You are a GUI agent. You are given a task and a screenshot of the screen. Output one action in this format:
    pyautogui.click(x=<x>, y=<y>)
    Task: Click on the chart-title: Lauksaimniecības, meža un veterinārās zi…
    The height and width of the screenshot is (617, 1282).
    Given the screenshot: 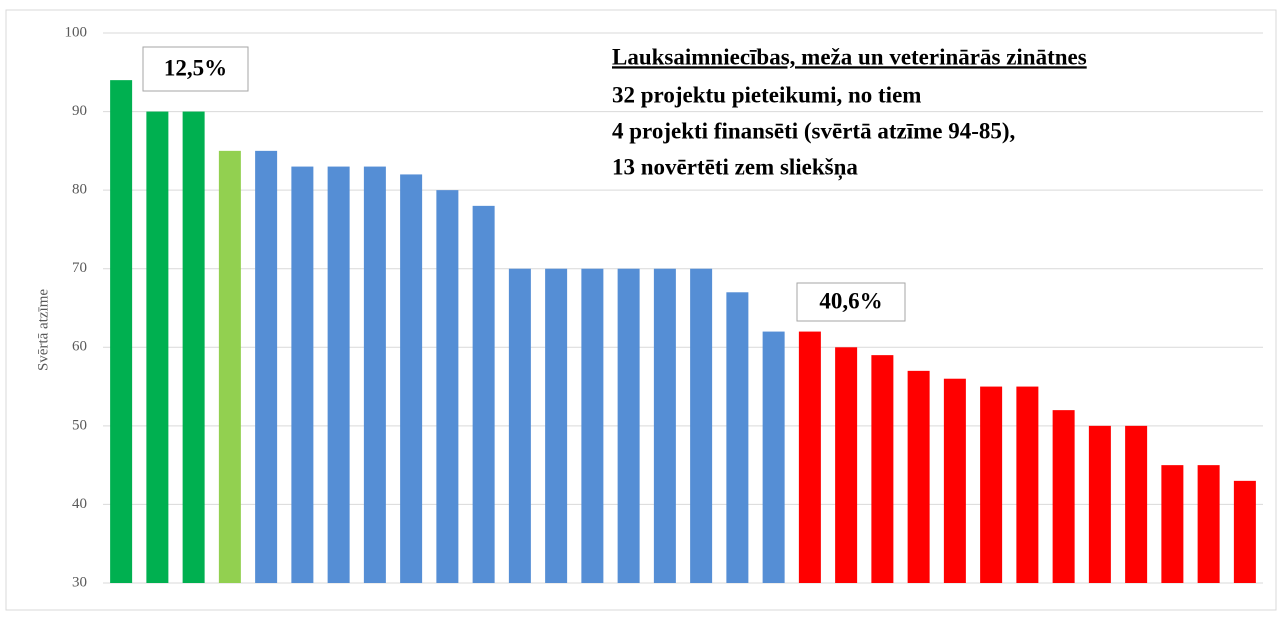 What is the action you would take?
    pyautogui.click(x=849, y=56)
    